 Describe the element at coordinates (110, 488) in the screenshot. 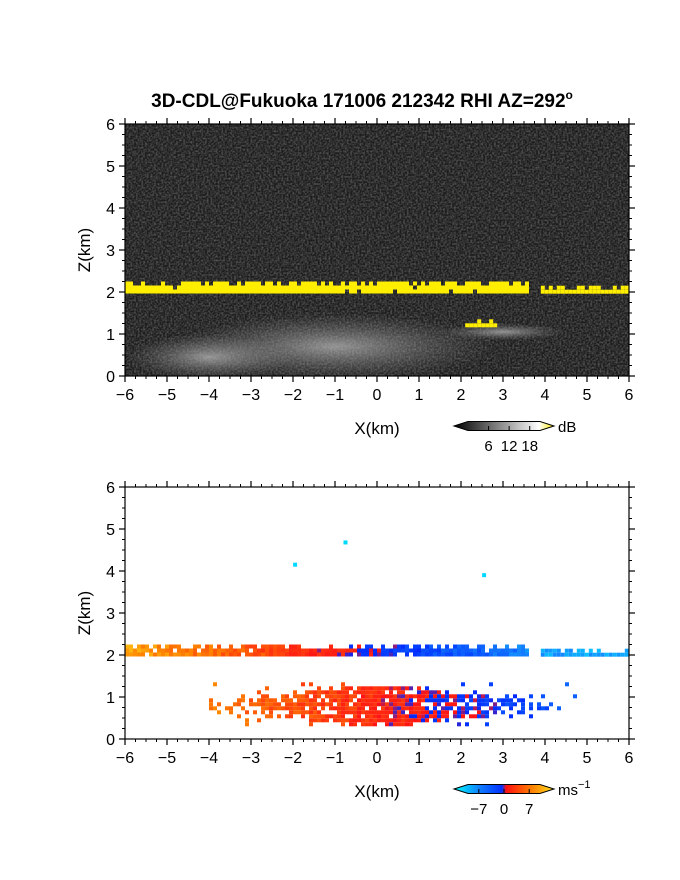

I see `doppler-ytick-label: 6` at that location.